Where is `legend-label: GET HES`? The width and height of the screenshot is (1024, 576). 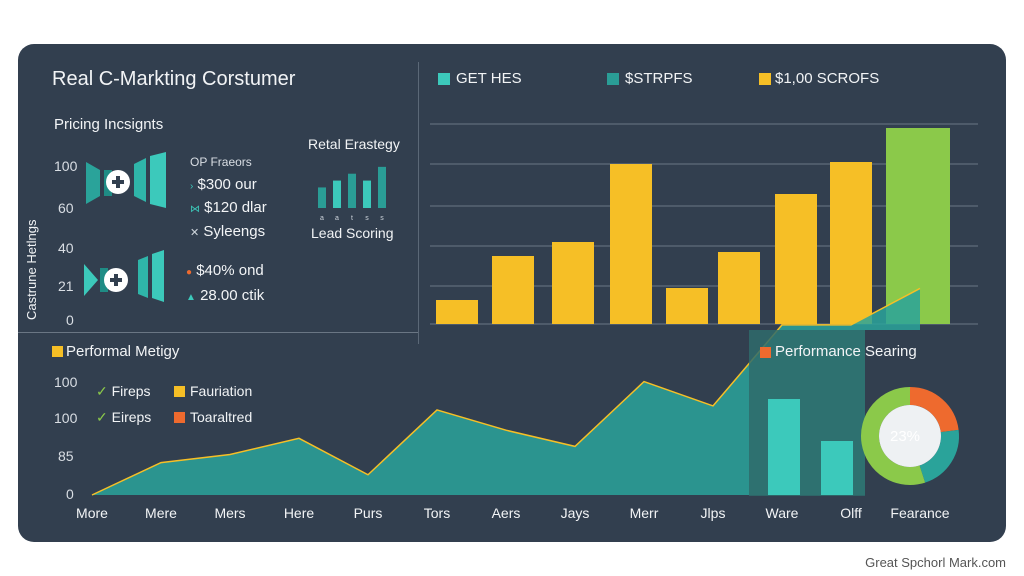
legend-label: GET HES is located at coordinates (489, 78).